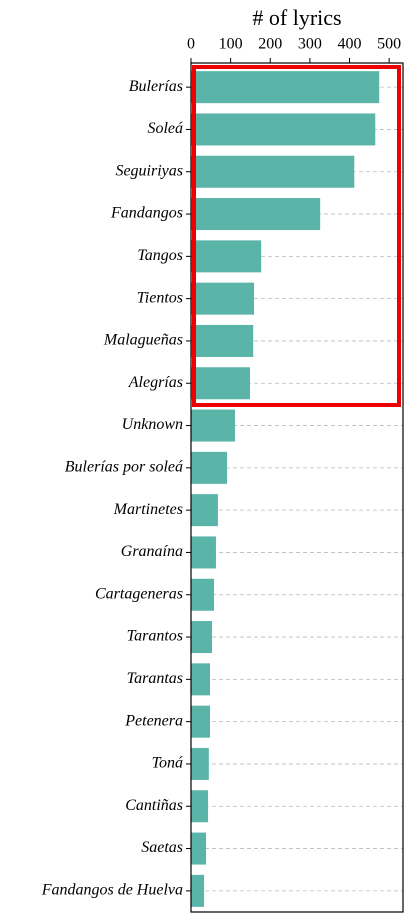  What do you see at coordinates (152, 551) in the screenshot?
I see `y-tick-label: Granaína` at bounding box center [152, 551].